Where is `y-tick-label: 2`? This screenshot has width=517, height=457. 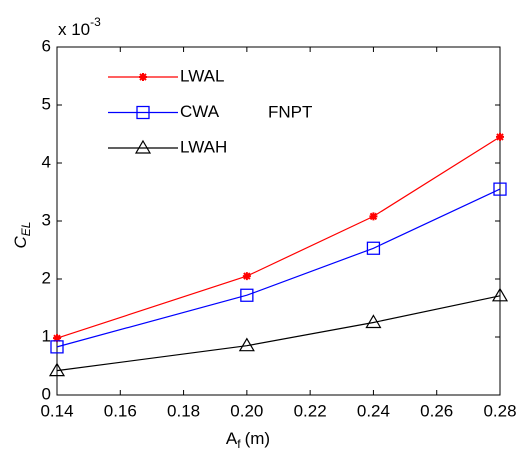
y-tick-label: 2 is located at coordinates (46, 277).